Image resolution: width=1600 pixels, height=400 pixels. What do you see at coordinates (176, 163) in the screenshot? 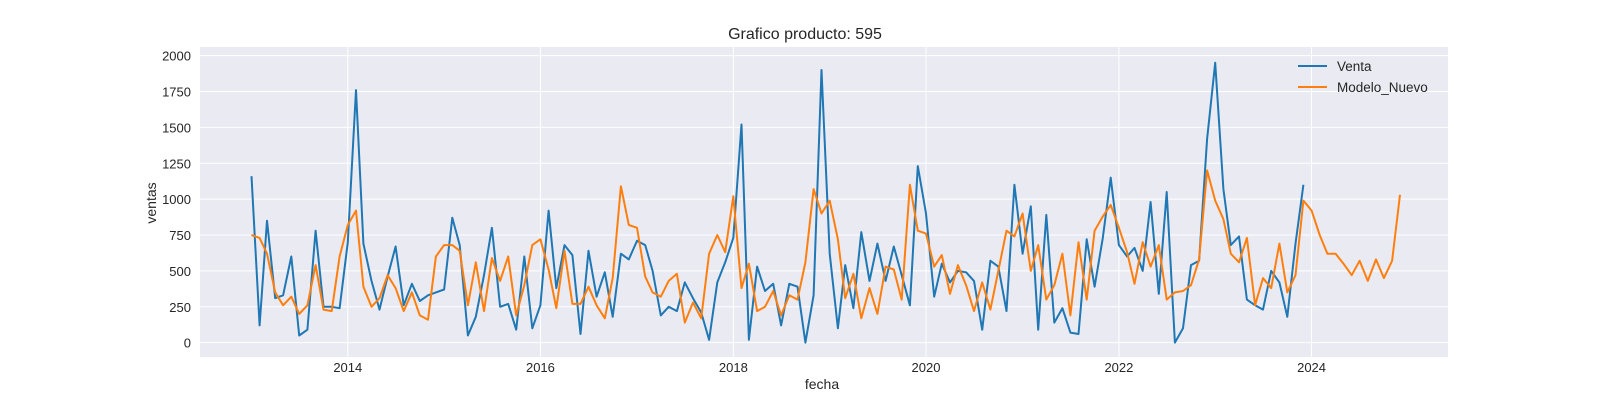
I see `y-tick-label: 1250` at bounding box center [176, 163].